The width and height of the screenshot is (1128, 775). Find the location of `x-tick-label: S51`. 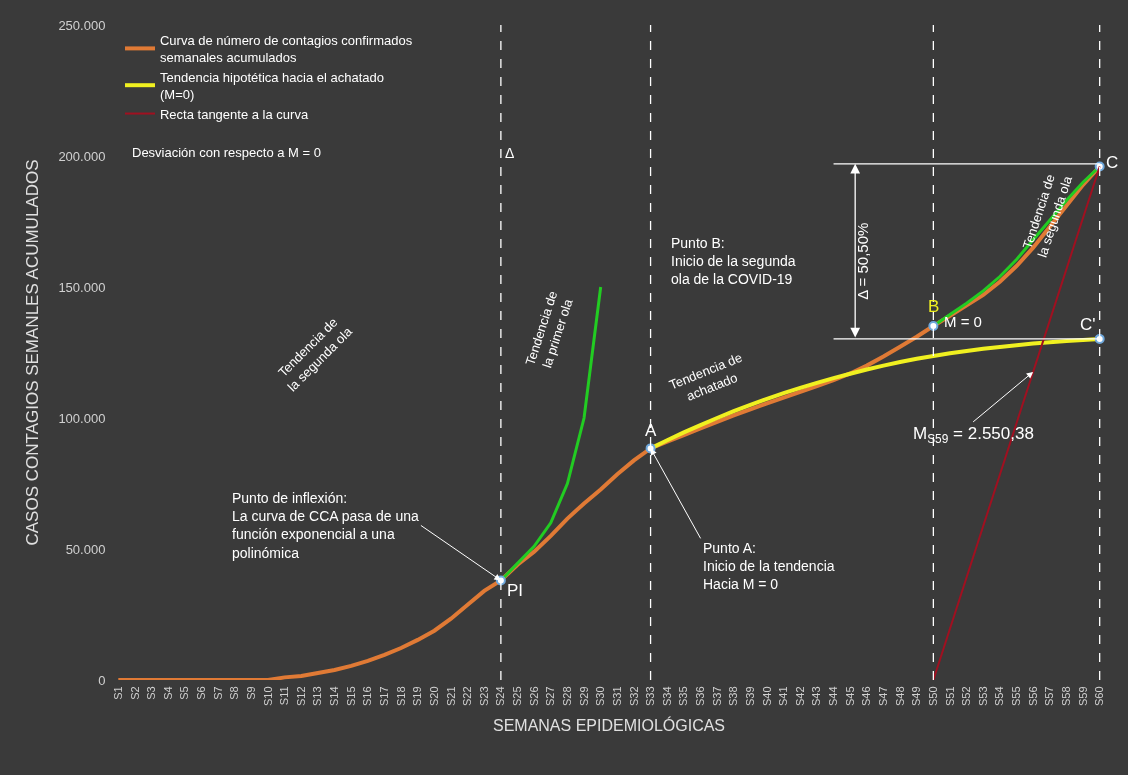

x-tick-label: S51 is located at coordinates (949, 696).